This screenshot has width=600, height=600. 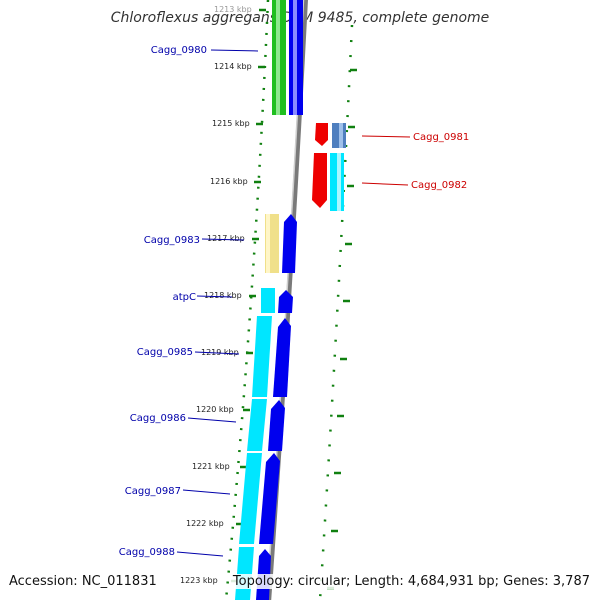 What do you see at coordinates (165, 352) in the screenshot?
I see `gene-label-cagg-0985: Cagg_0985` at bounding box center [165, 352].